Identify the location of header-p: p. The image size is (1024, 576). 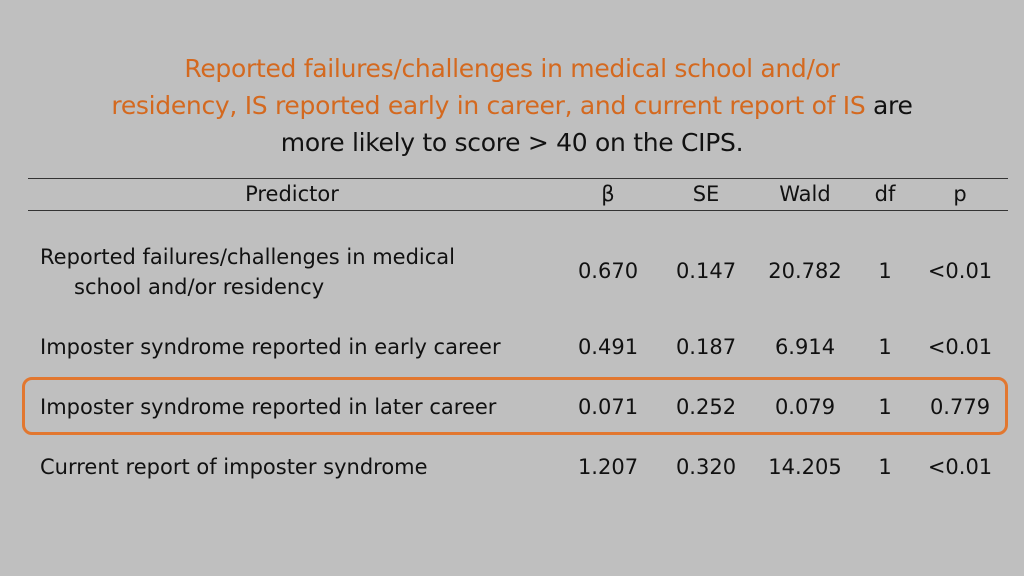
(960, 194).